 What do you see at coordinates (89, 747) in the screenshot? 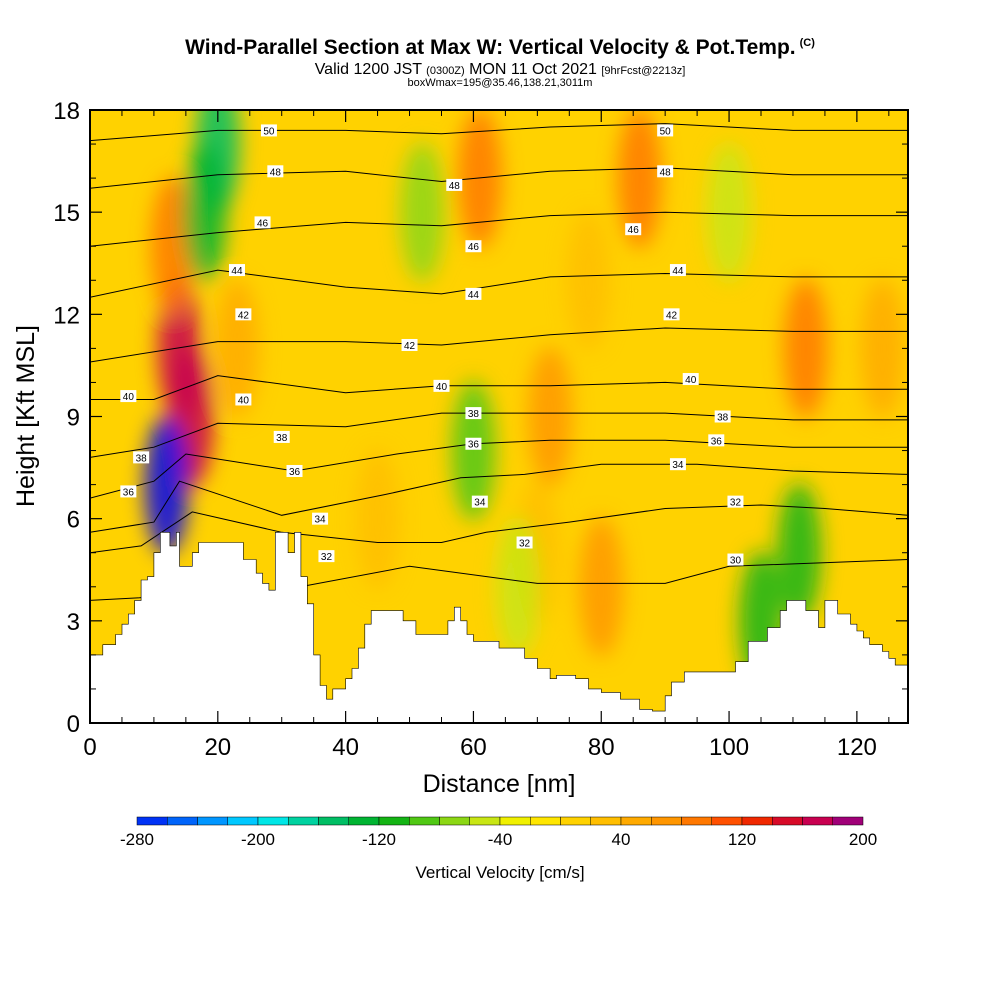
I see `x-tick-label: 0` at bounding box center [89, 747].